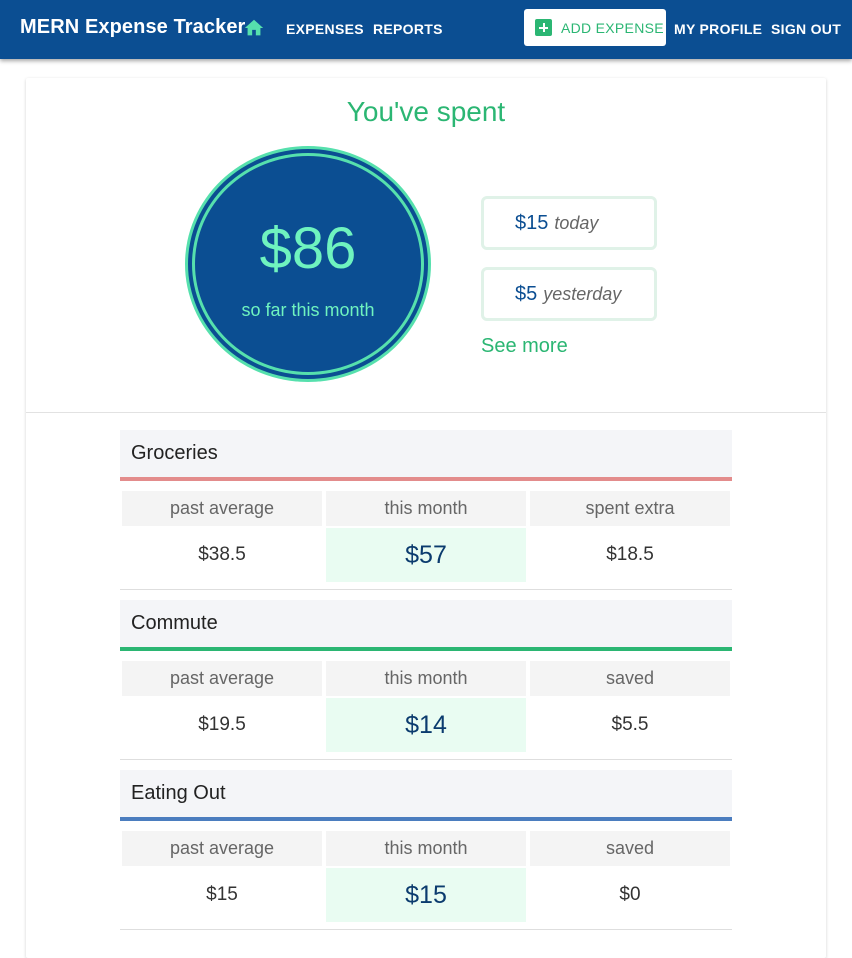 The height and width of the screenshot is (958, 852). Describe the element at coordinates (222, 894) in the screenshot. I see `value-past-average: $15` at that location.